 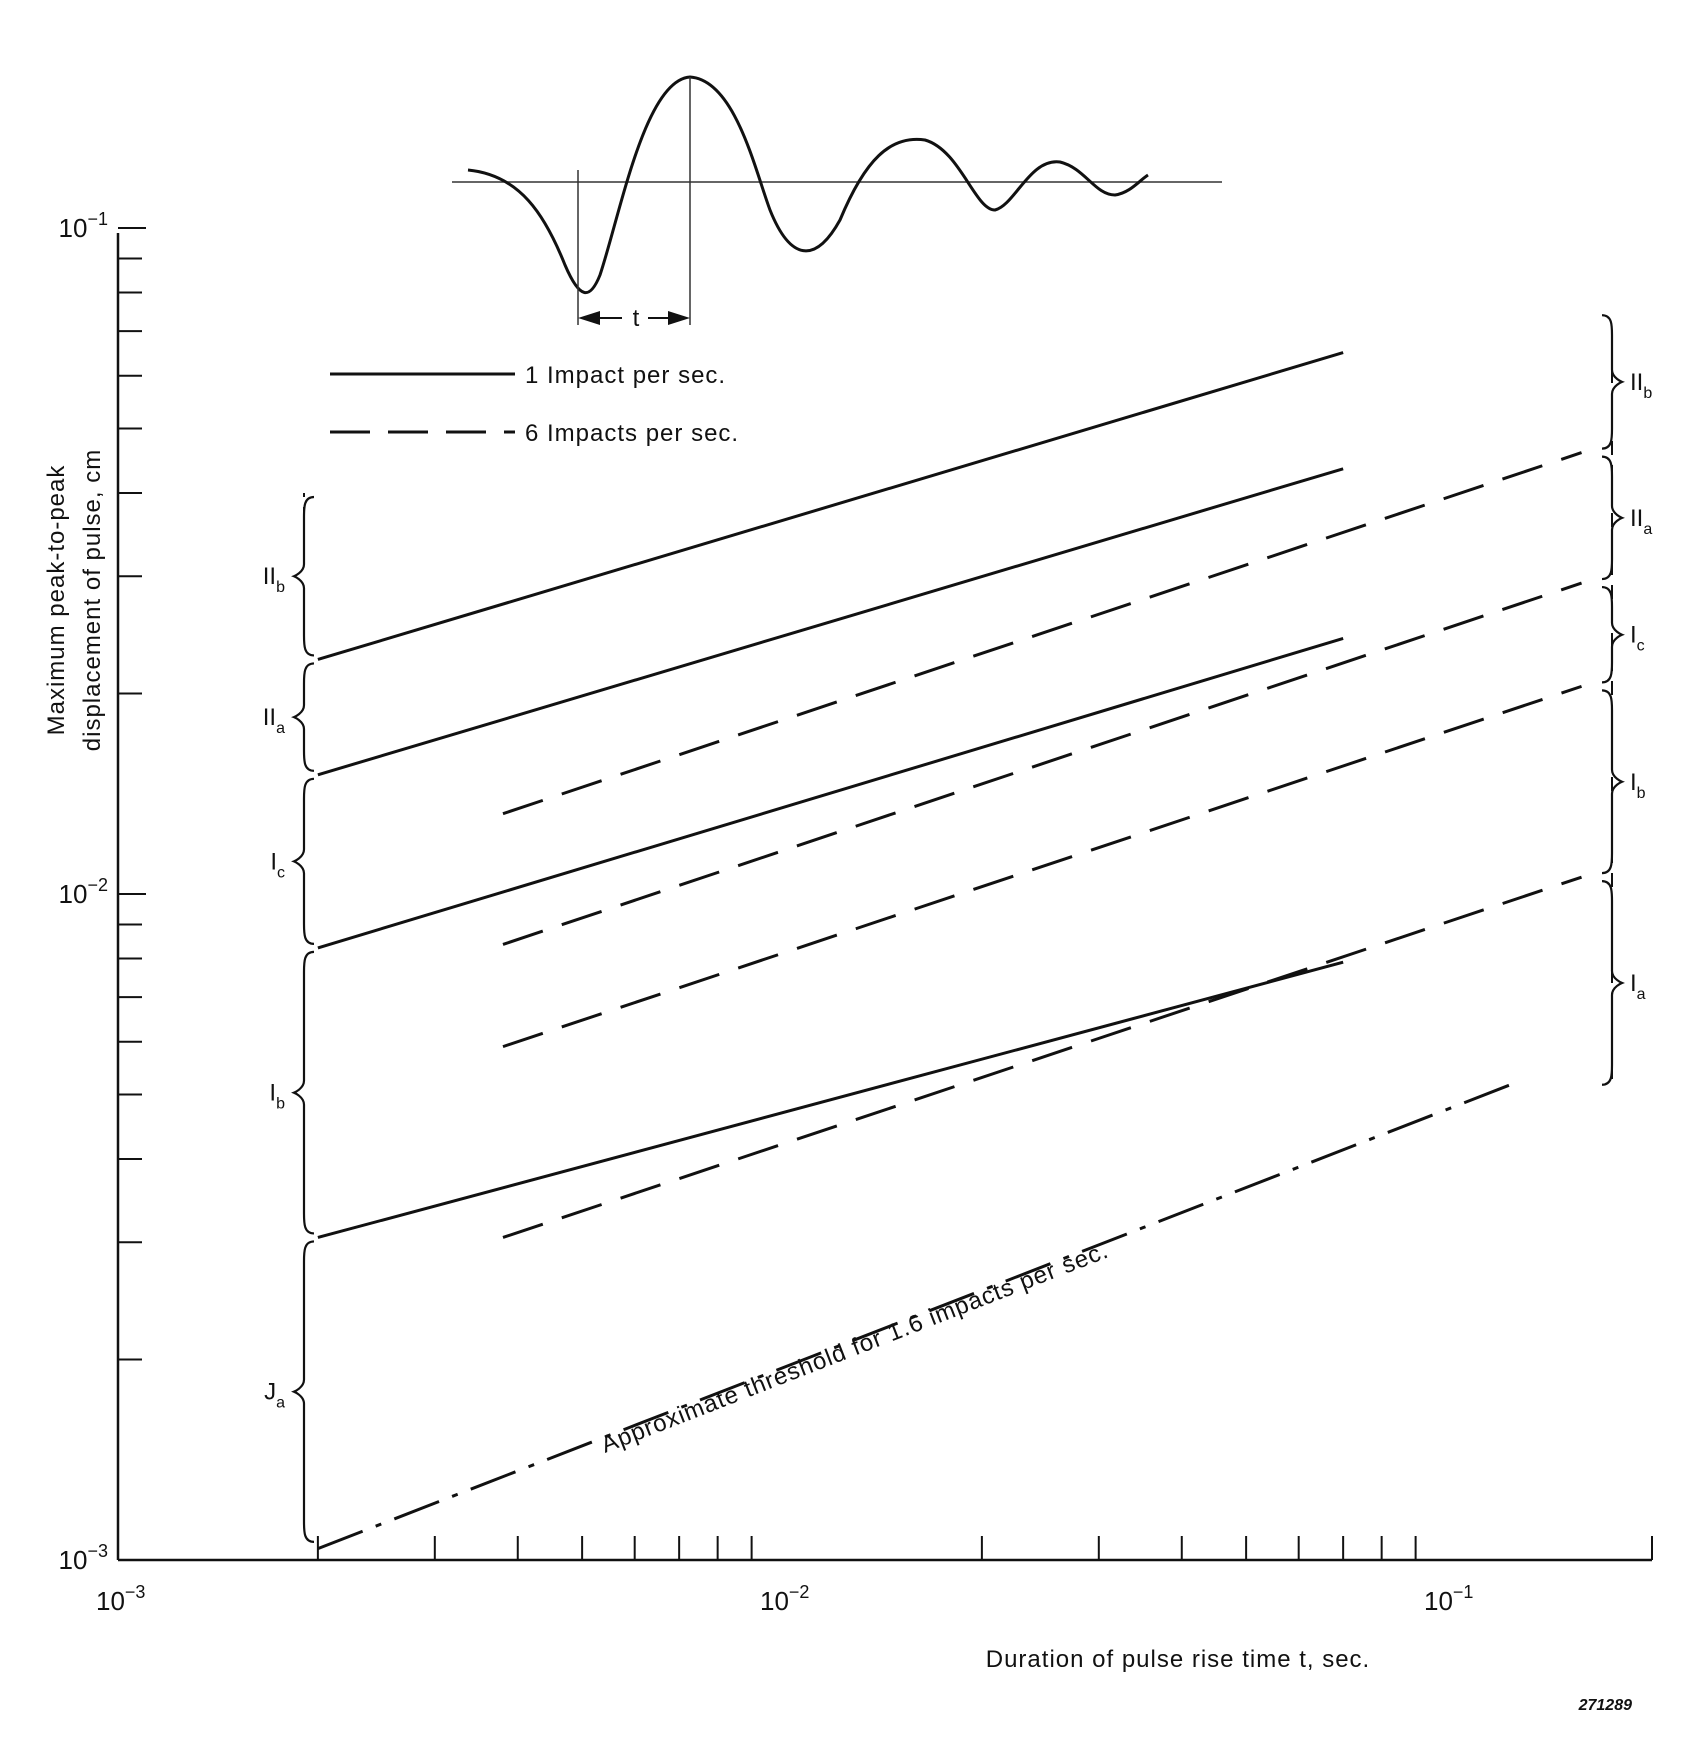 What do you see at coordinates (1448, 1599) in the screenshot?
I see `x-tick-label: 10⁻¹` at bounding box center [1448, 1599].